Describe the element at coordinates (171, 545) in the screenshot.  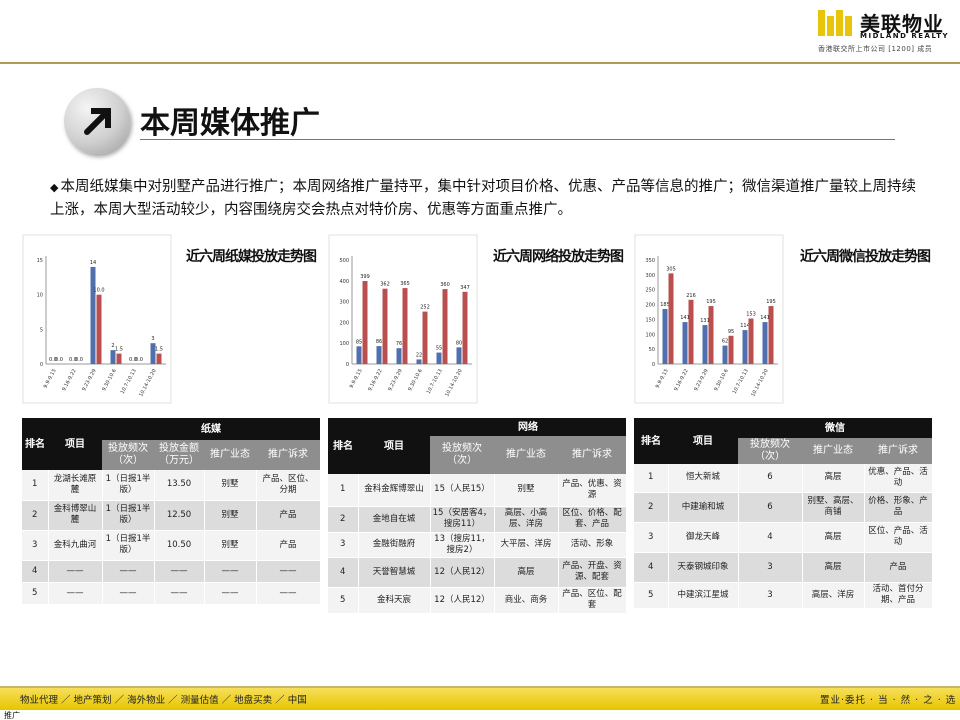
I see `table-row: 3 金科九曲河 1（日报1半版） 10.50 别墅 产品` at that location.